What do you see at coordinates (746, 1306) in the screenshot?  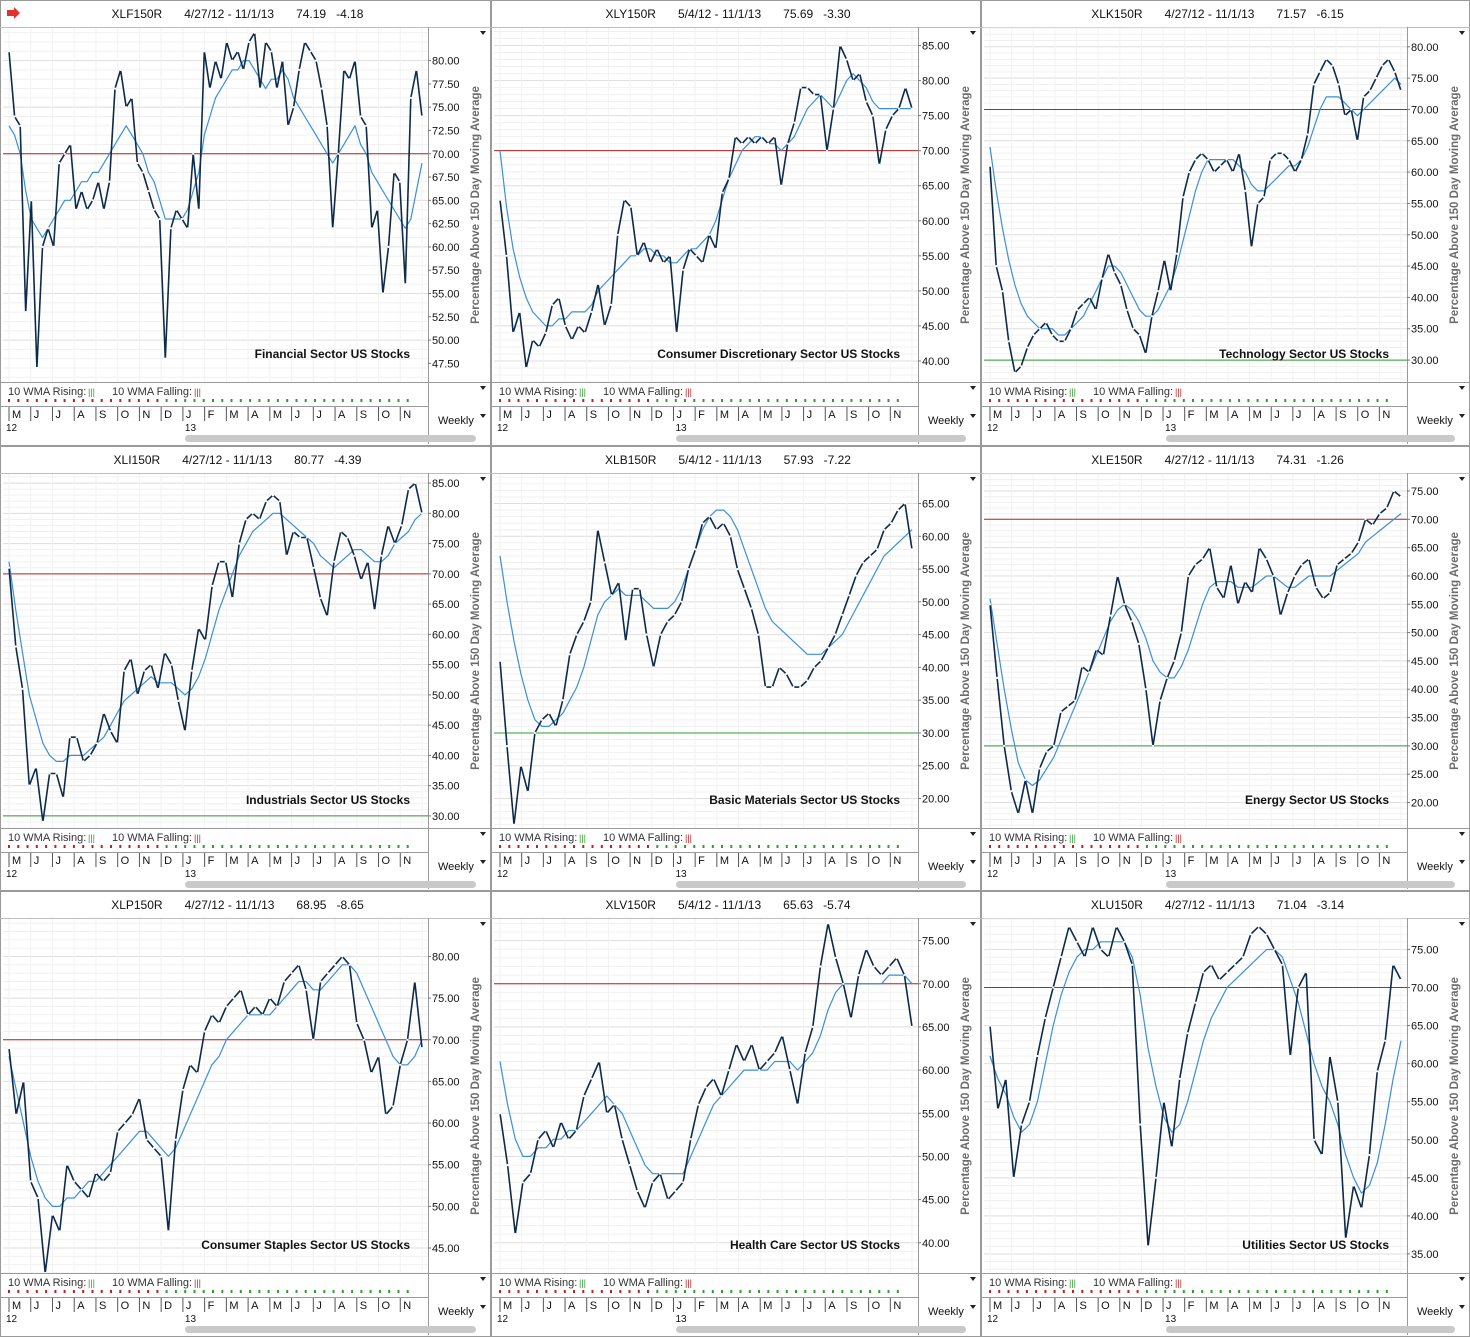 I see `month-label: A` at bounding box center [746, 1306].